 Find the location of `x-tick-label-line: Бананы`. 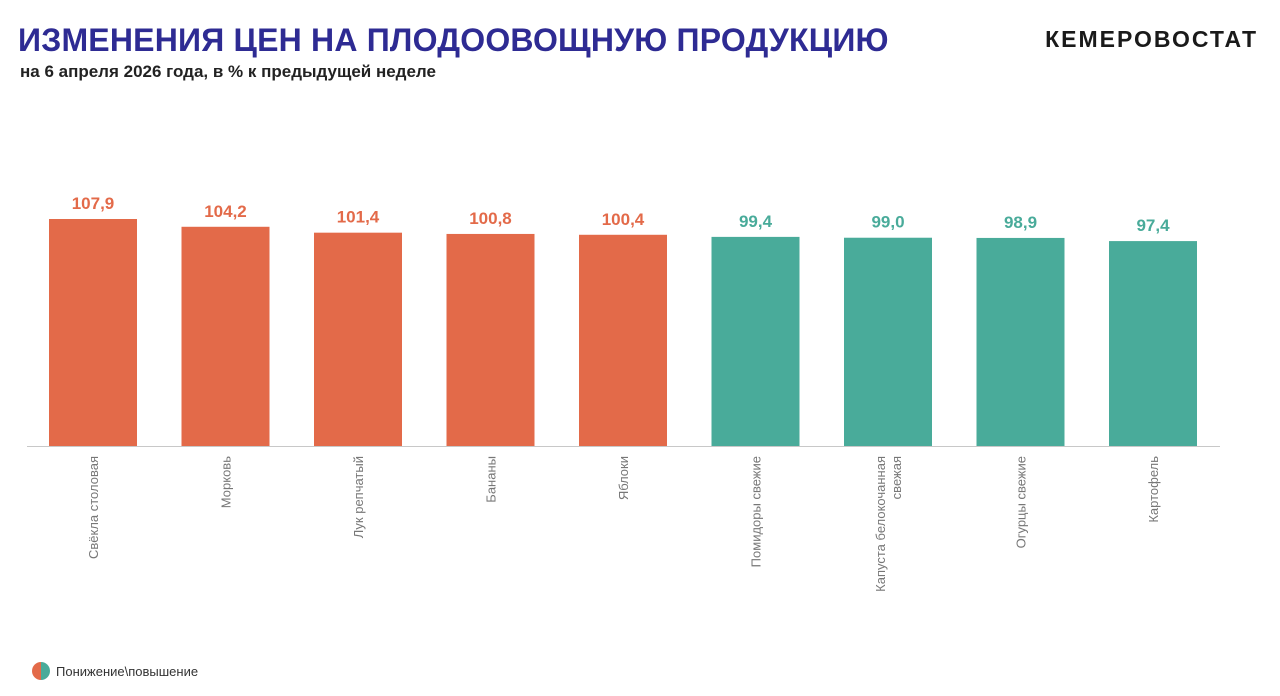

x-tick-label-line: Бананы is located at coordinates (491, 479).